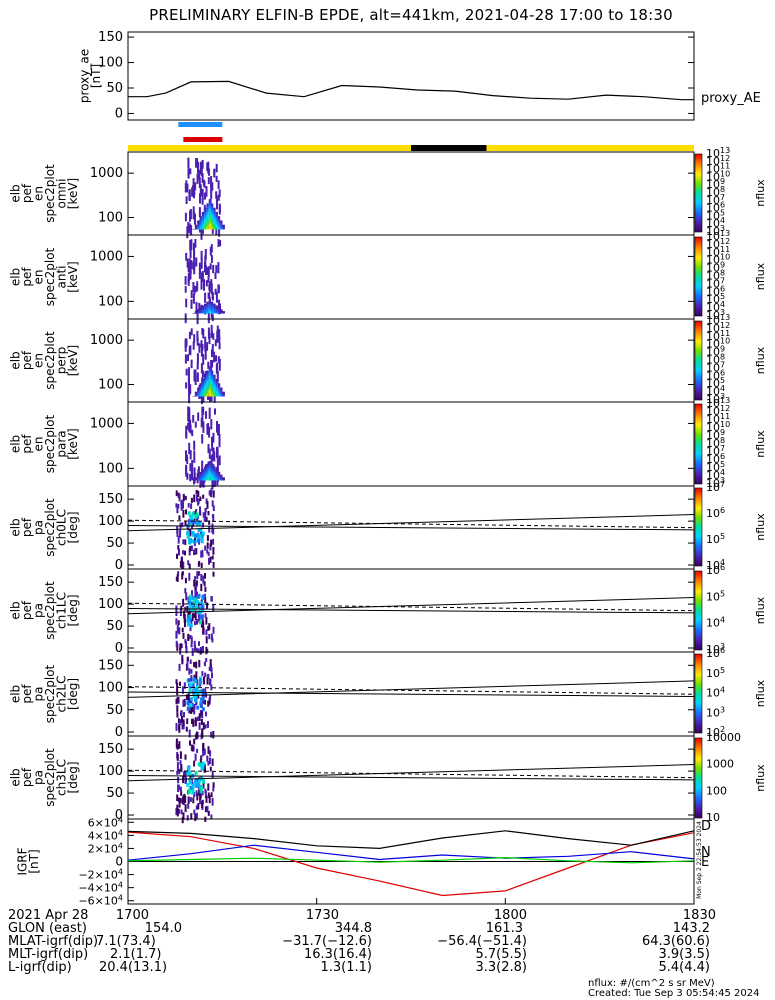 This screenshot has height=1000, width=775. What do you see at coordinates (110, 771) in the screenshot?
I see `y-tick-label: 100` at bounding box center [110, 771].